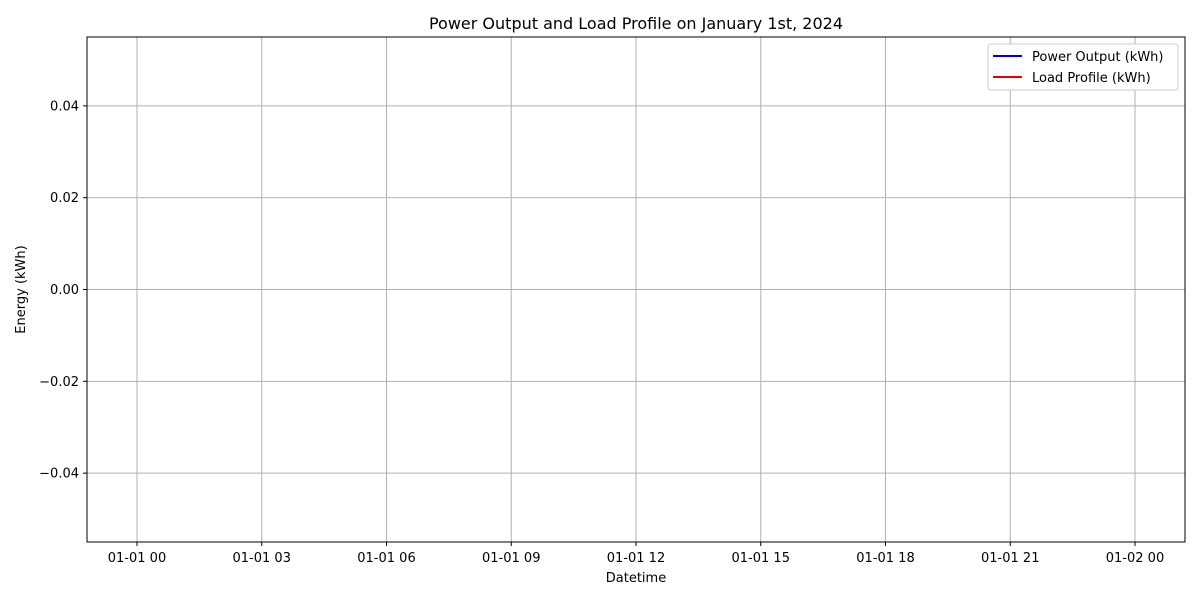 Image resolution: width=1200 pixels, height=600 pixels. I want to click on x-tick-label: 01-01 21, so click(1010, 558).